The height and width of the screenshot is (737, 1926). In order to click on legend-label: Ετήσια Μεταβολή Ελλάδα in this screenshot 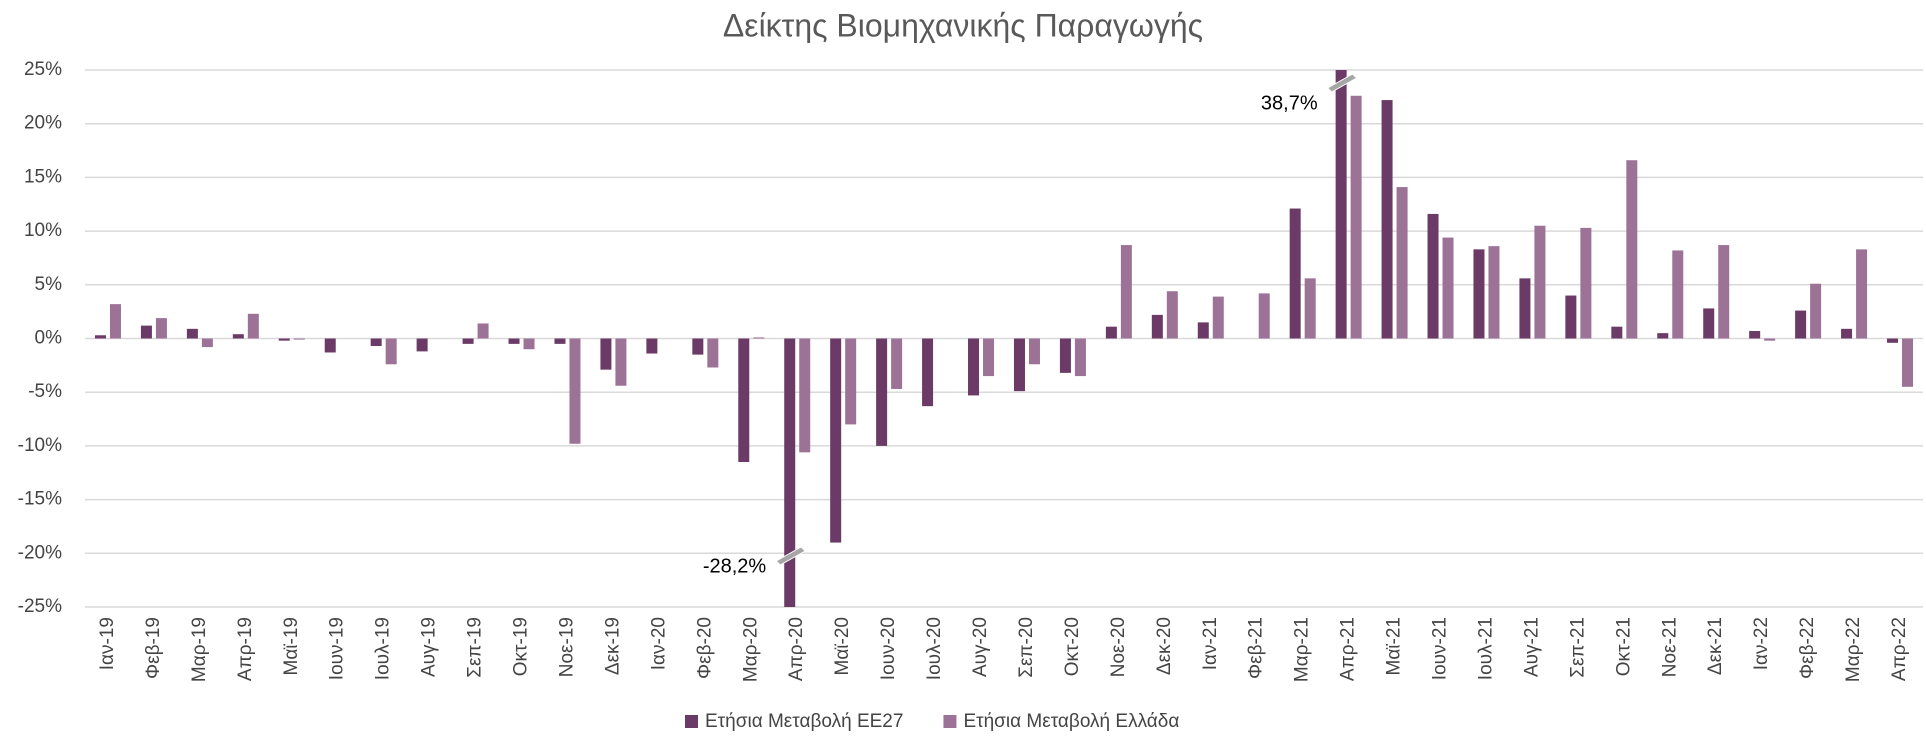, I will do `click(1071, 721)`.